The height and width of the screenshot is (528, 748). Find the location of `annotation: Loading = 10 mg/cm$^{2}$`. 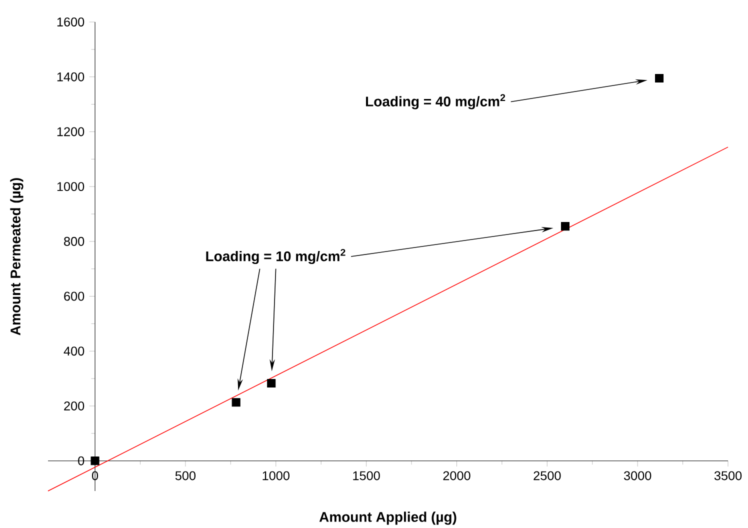

annotation: Loading = 10 mg/cm$^{2}$ is located at coordinates (276, 256).